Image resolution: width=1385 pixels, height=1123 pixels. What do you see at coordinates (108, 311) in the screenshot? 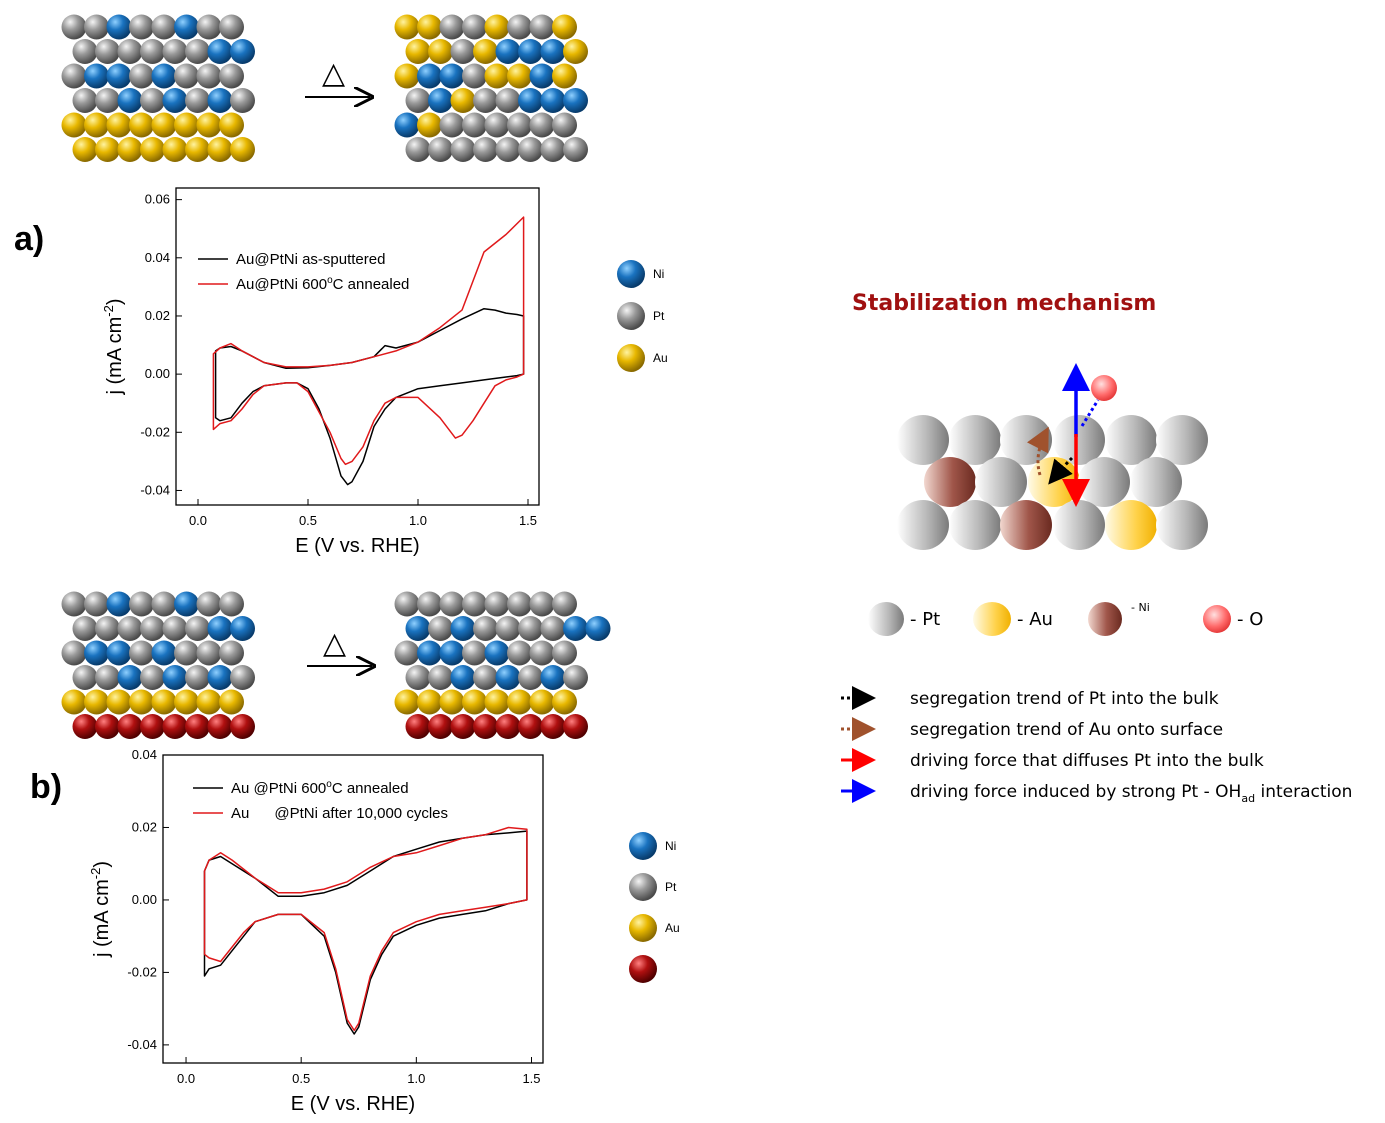
I see `y-axis-label-sup: -2` at bounding box center [108, 311].